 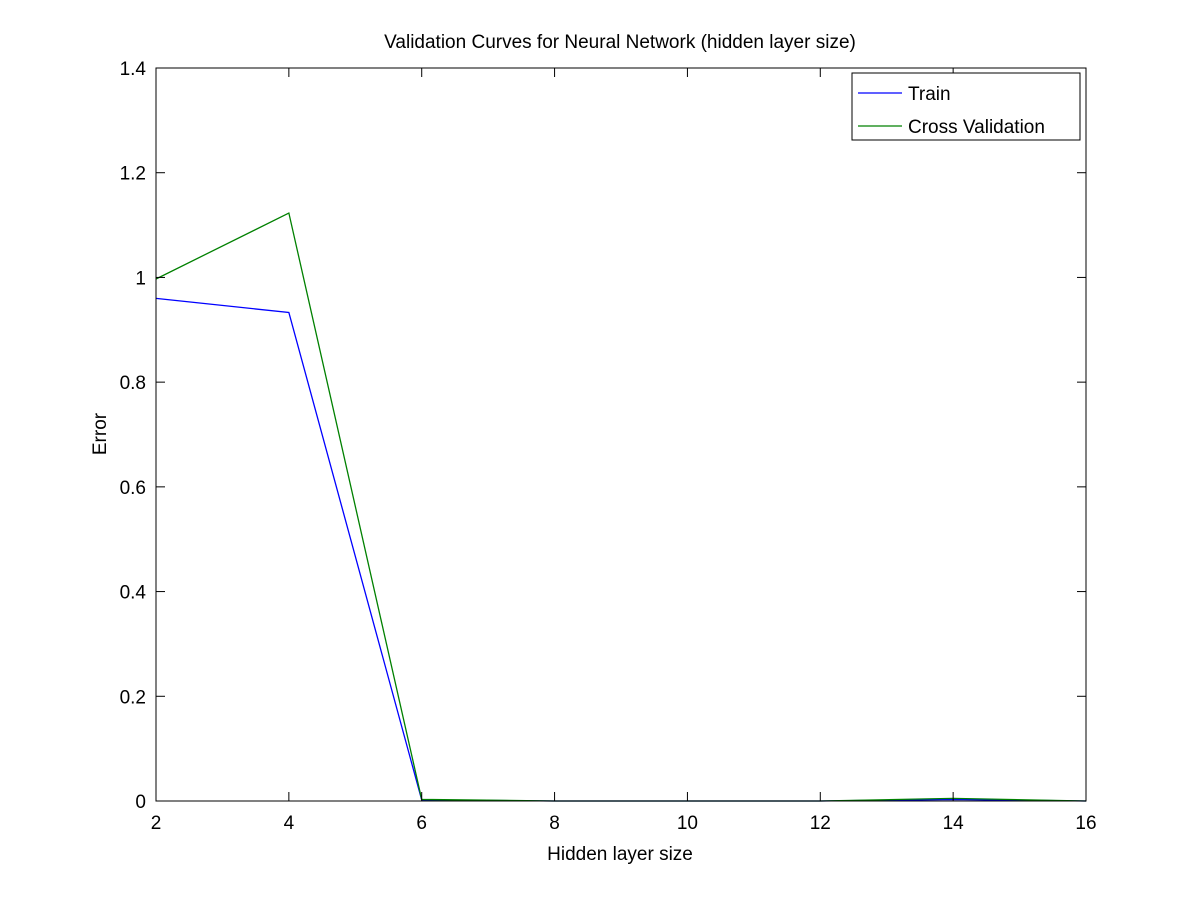 I want to click on y-tick-label: 0.2, so click(x=133, y=697).